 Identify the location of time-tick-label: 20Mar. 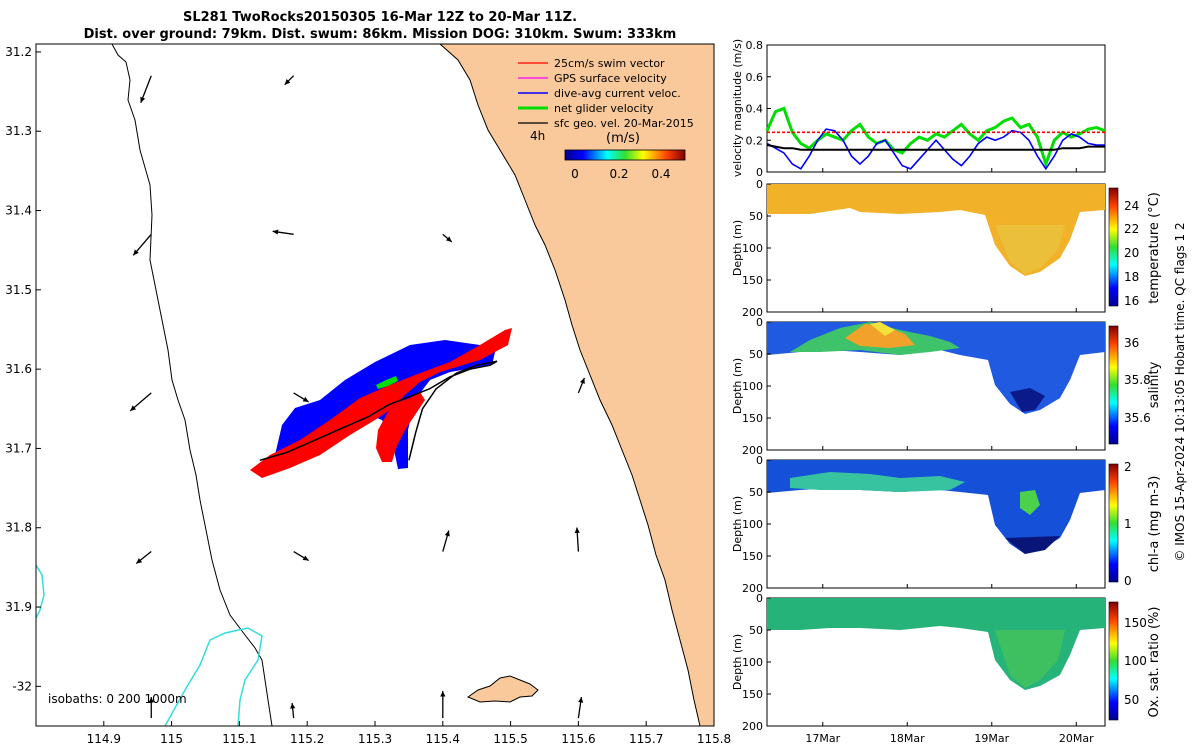
(1076, 738).